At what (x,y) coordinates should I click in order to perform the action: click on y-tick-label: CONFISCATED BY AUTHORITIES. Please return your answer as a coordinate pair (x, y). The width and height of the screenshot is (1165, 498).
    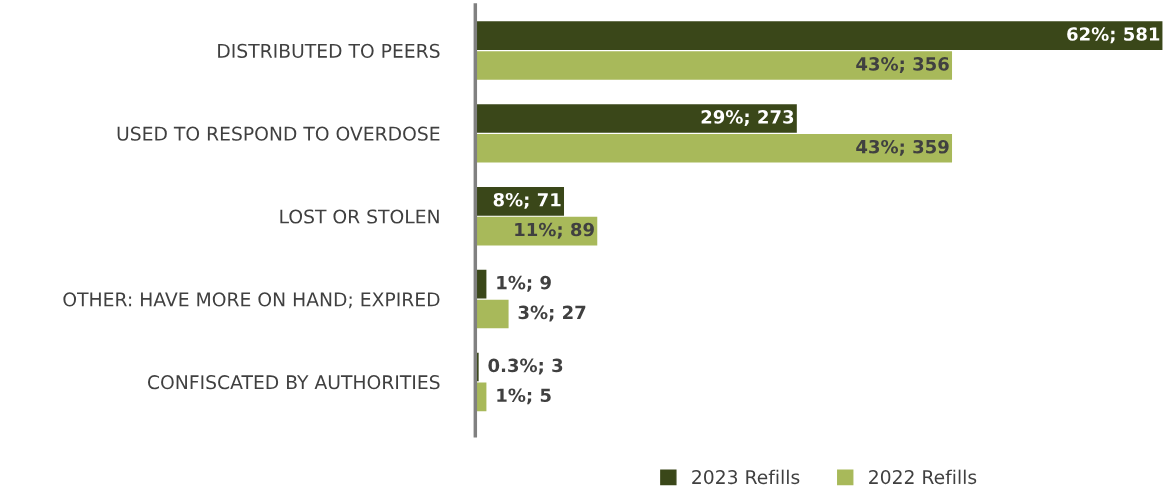
    Looking at the image, I should click on (293, 382).